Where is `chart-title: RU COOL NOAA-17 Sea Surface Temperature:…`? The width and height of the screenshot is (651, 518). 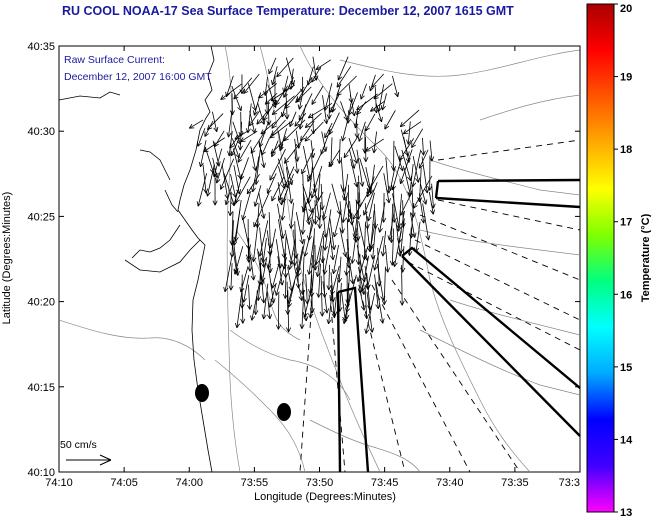
chart-title: RU COOL NOAA-17 Sea Surface Temperature:… is located at coordinates (288, 11).